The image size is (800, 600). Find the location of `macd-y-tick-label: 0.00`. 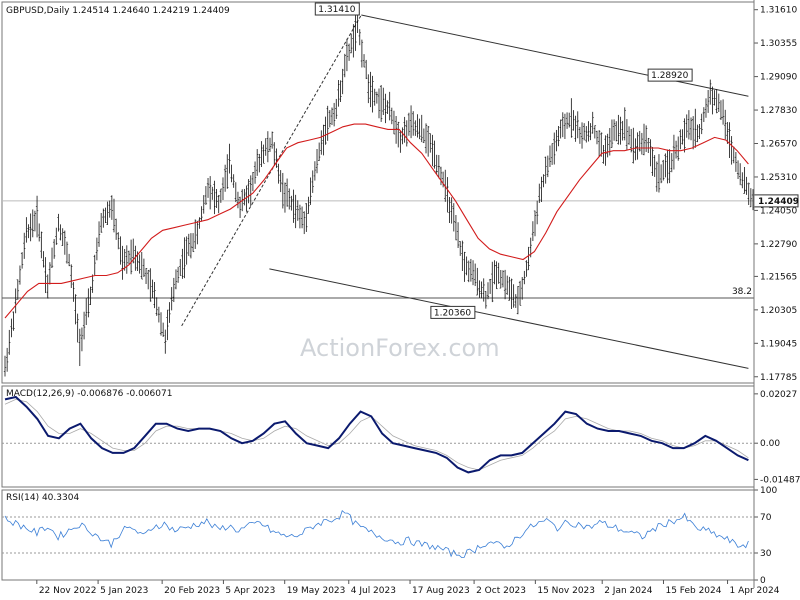

macd-y-tick-label: 0.00 is located at coordinates (770, 444).